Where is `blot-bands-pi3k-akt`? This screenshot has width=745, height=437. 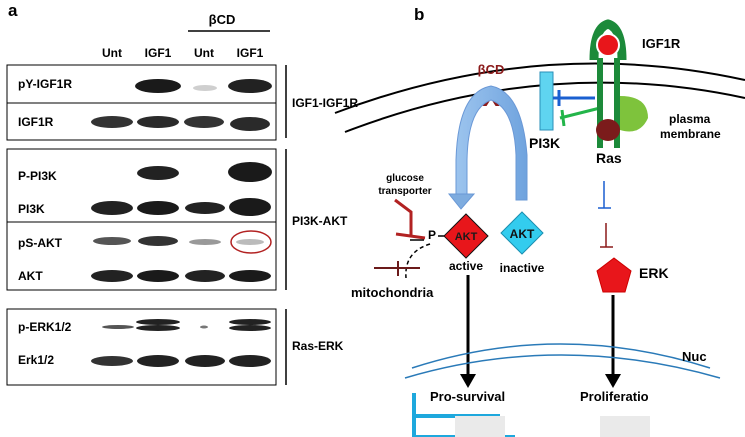 blot-bands-pi3k-akt is located at coordinates (181, 222).